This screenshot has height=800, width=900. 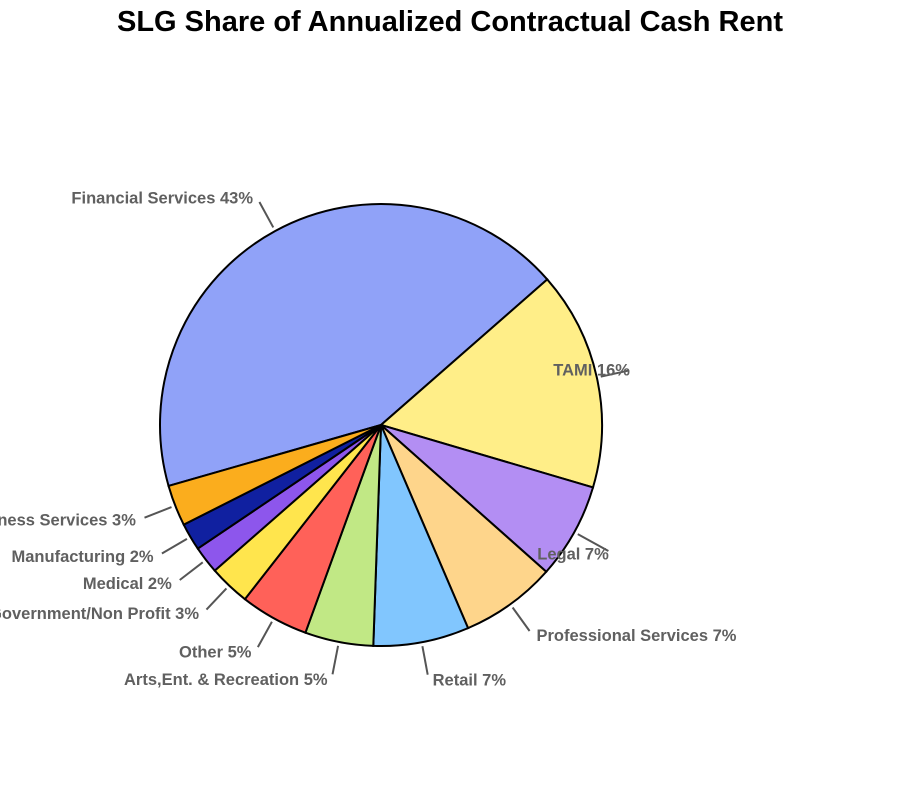 I want to click on slice-label-arts-ent-recreation: Arts,Ent. & Recreation 5%, so click(x=226, y=680).